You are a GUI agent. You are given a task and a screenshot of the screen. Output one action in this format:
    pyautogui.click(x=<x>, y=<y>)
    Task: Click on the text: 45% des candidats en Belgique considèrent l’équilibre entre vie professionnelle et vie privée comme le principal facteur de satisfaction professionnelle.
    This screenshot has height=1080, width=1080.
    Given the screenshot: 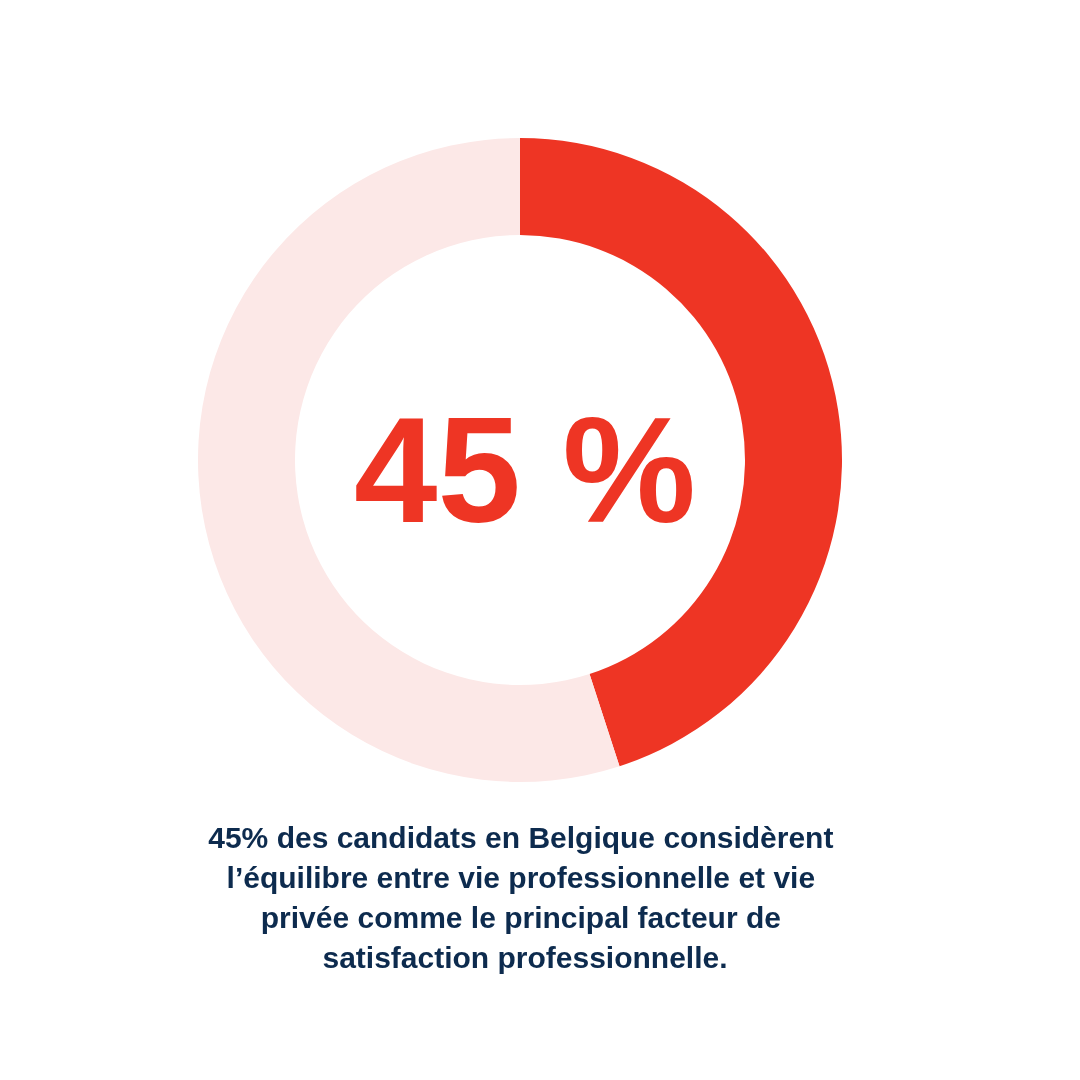 What is the action you would take?
    pyautogui.click(x=525, y=897)
    